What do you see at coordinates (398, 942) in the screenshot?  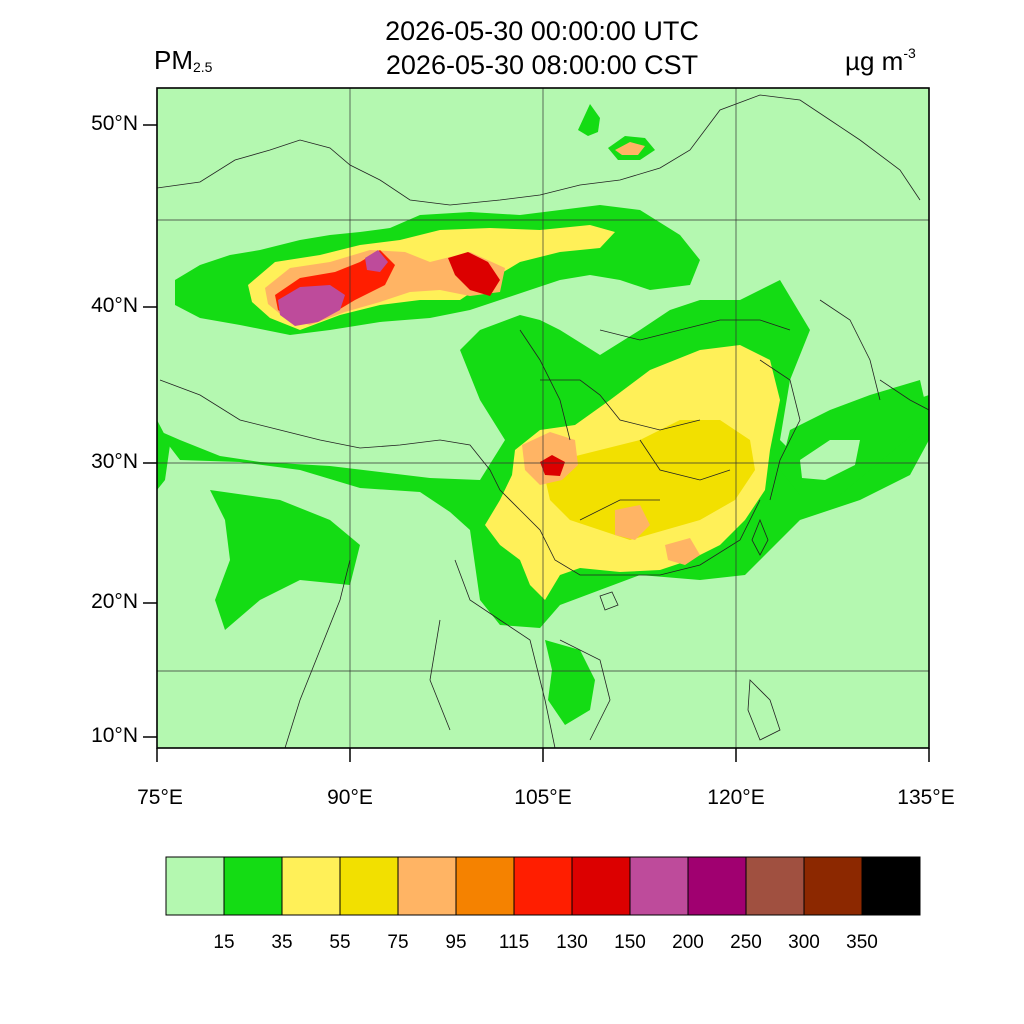 I see `colorbar-label-3: 75` at bounding box center [398, 942].